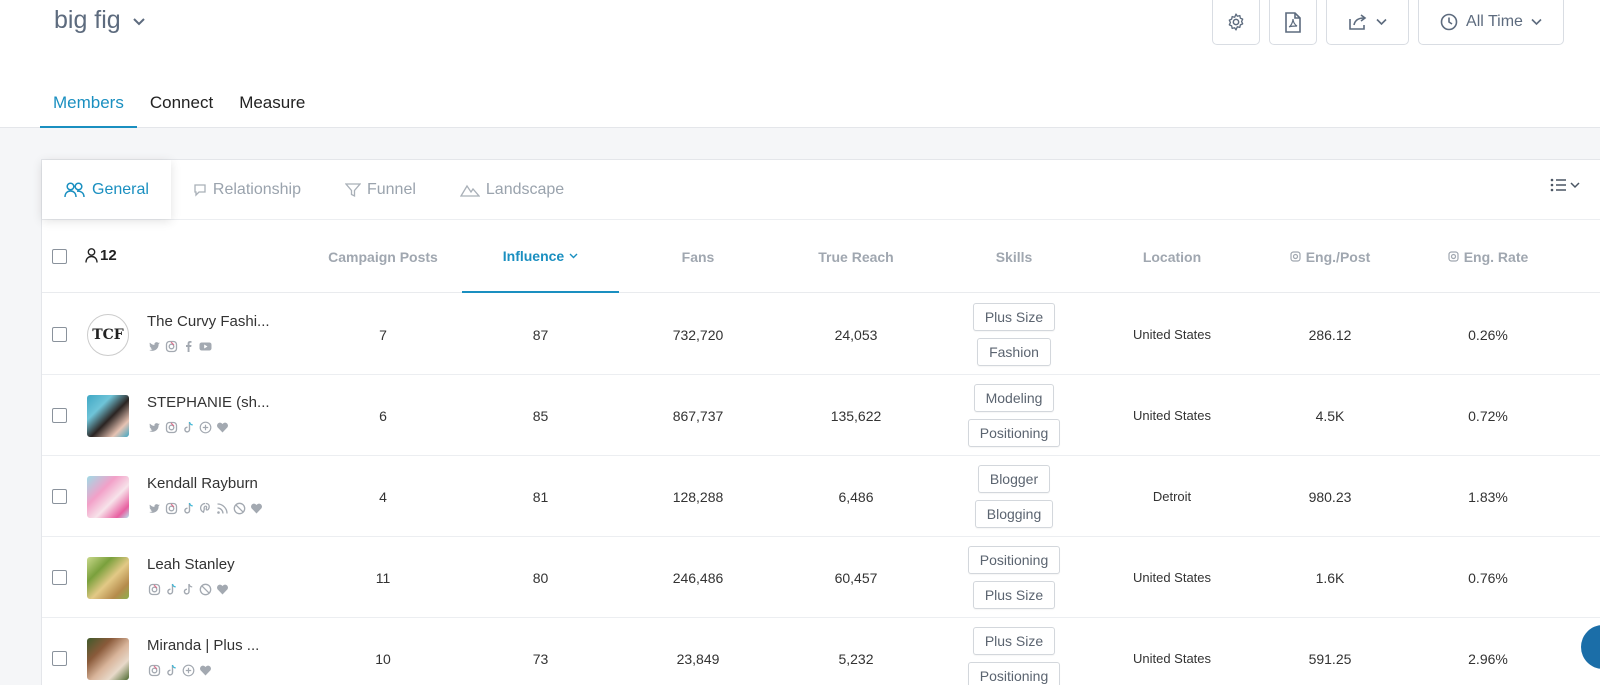  I want to click on funnel-icon, so click(352, 189).